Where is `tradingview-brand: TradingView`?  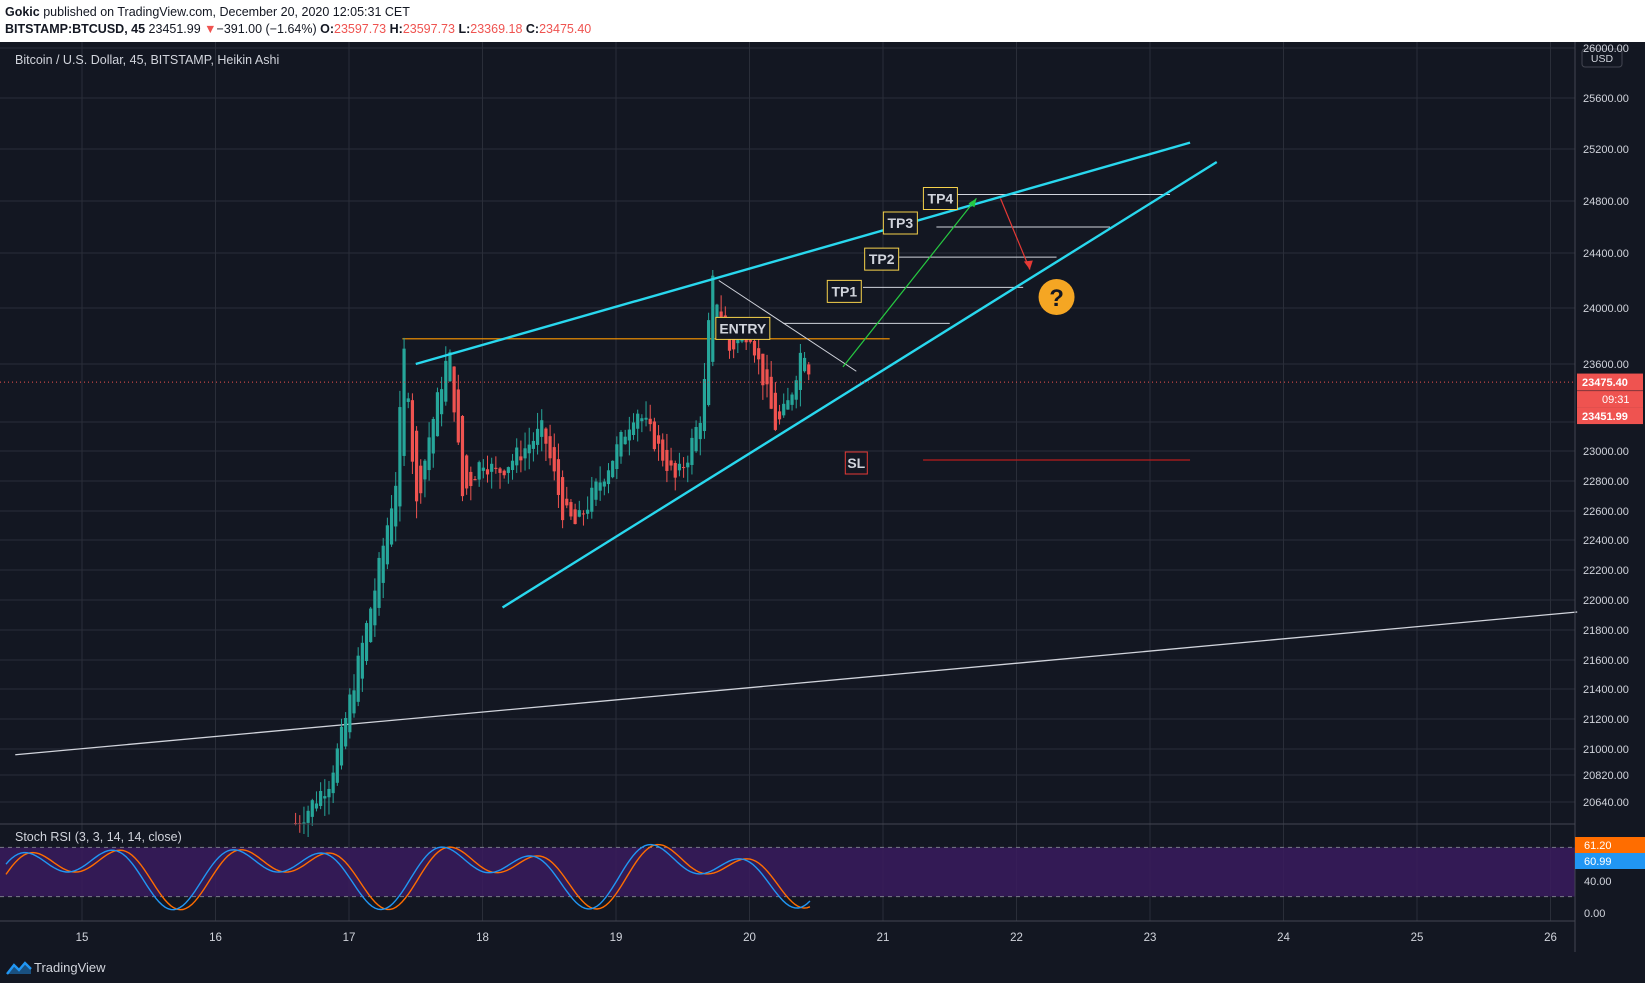
tradingview-brand: TradingView is located at coordinates (70, 967).